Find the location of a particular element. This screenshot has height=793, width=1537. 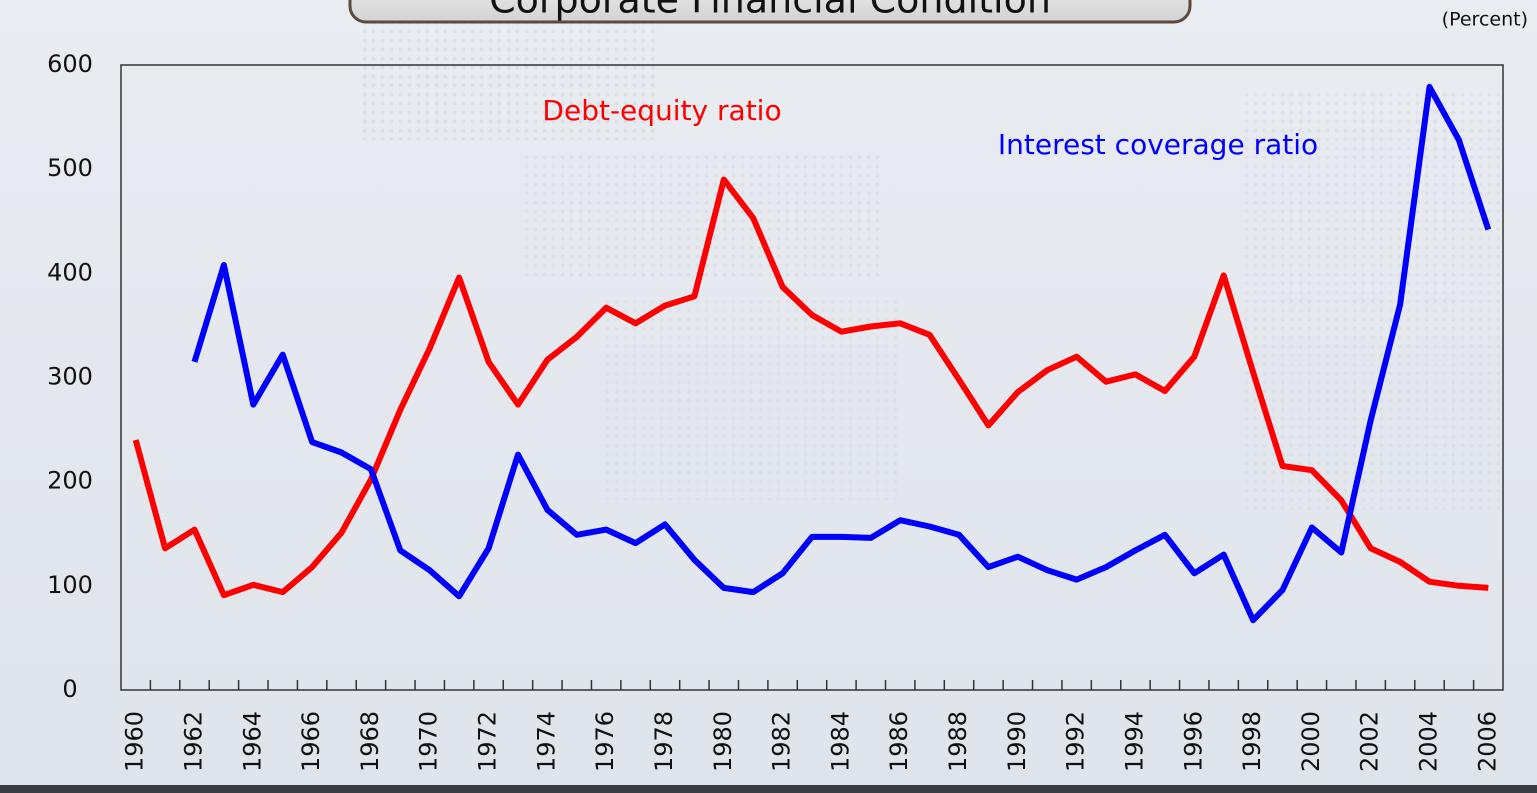

y-tick-label: 200 is located at coordinates (70, 481).